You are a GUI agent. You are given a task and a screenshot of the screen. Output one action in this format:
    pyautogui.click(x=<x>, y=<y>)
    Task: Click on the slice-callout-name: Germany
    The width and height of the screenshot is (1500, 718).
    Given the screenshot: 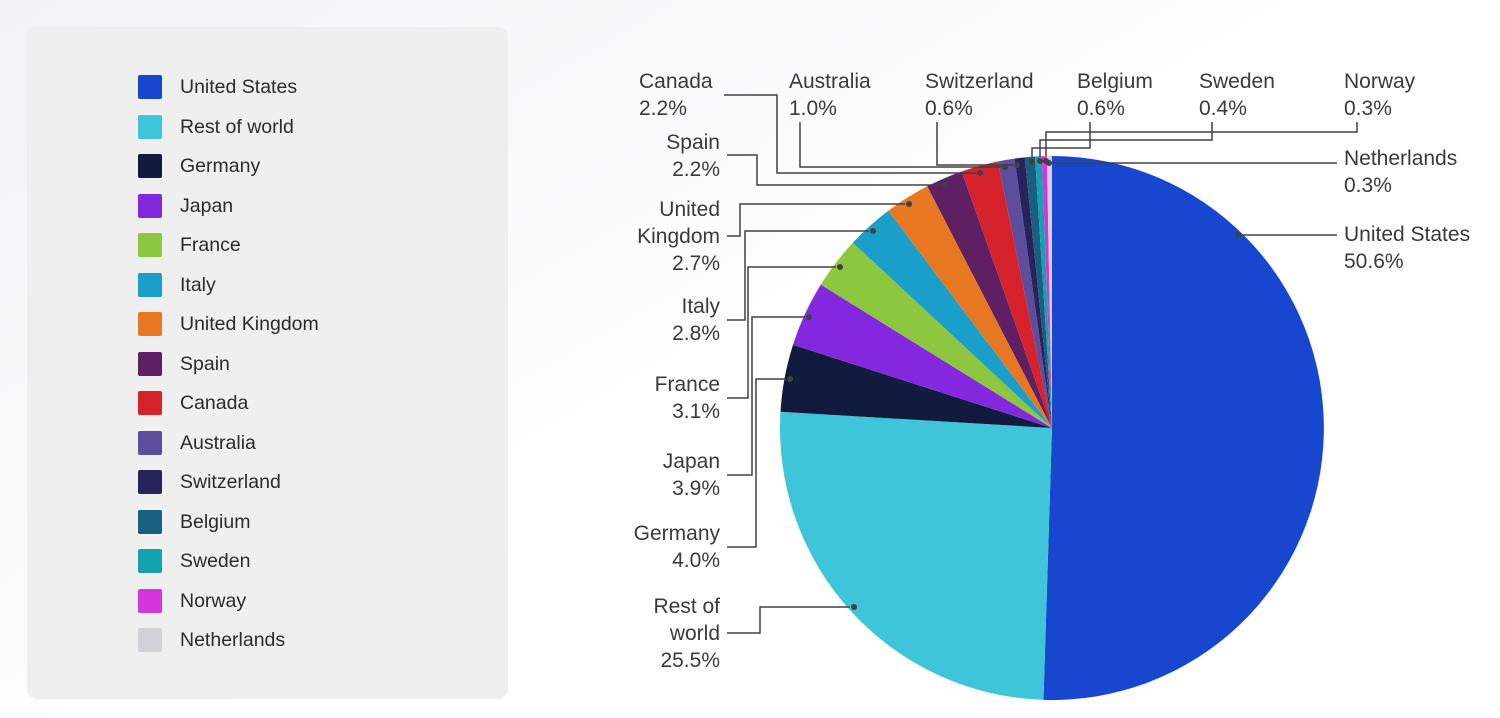 What is the action you would take?
    pyautogui.click(x=676, y=533)
    